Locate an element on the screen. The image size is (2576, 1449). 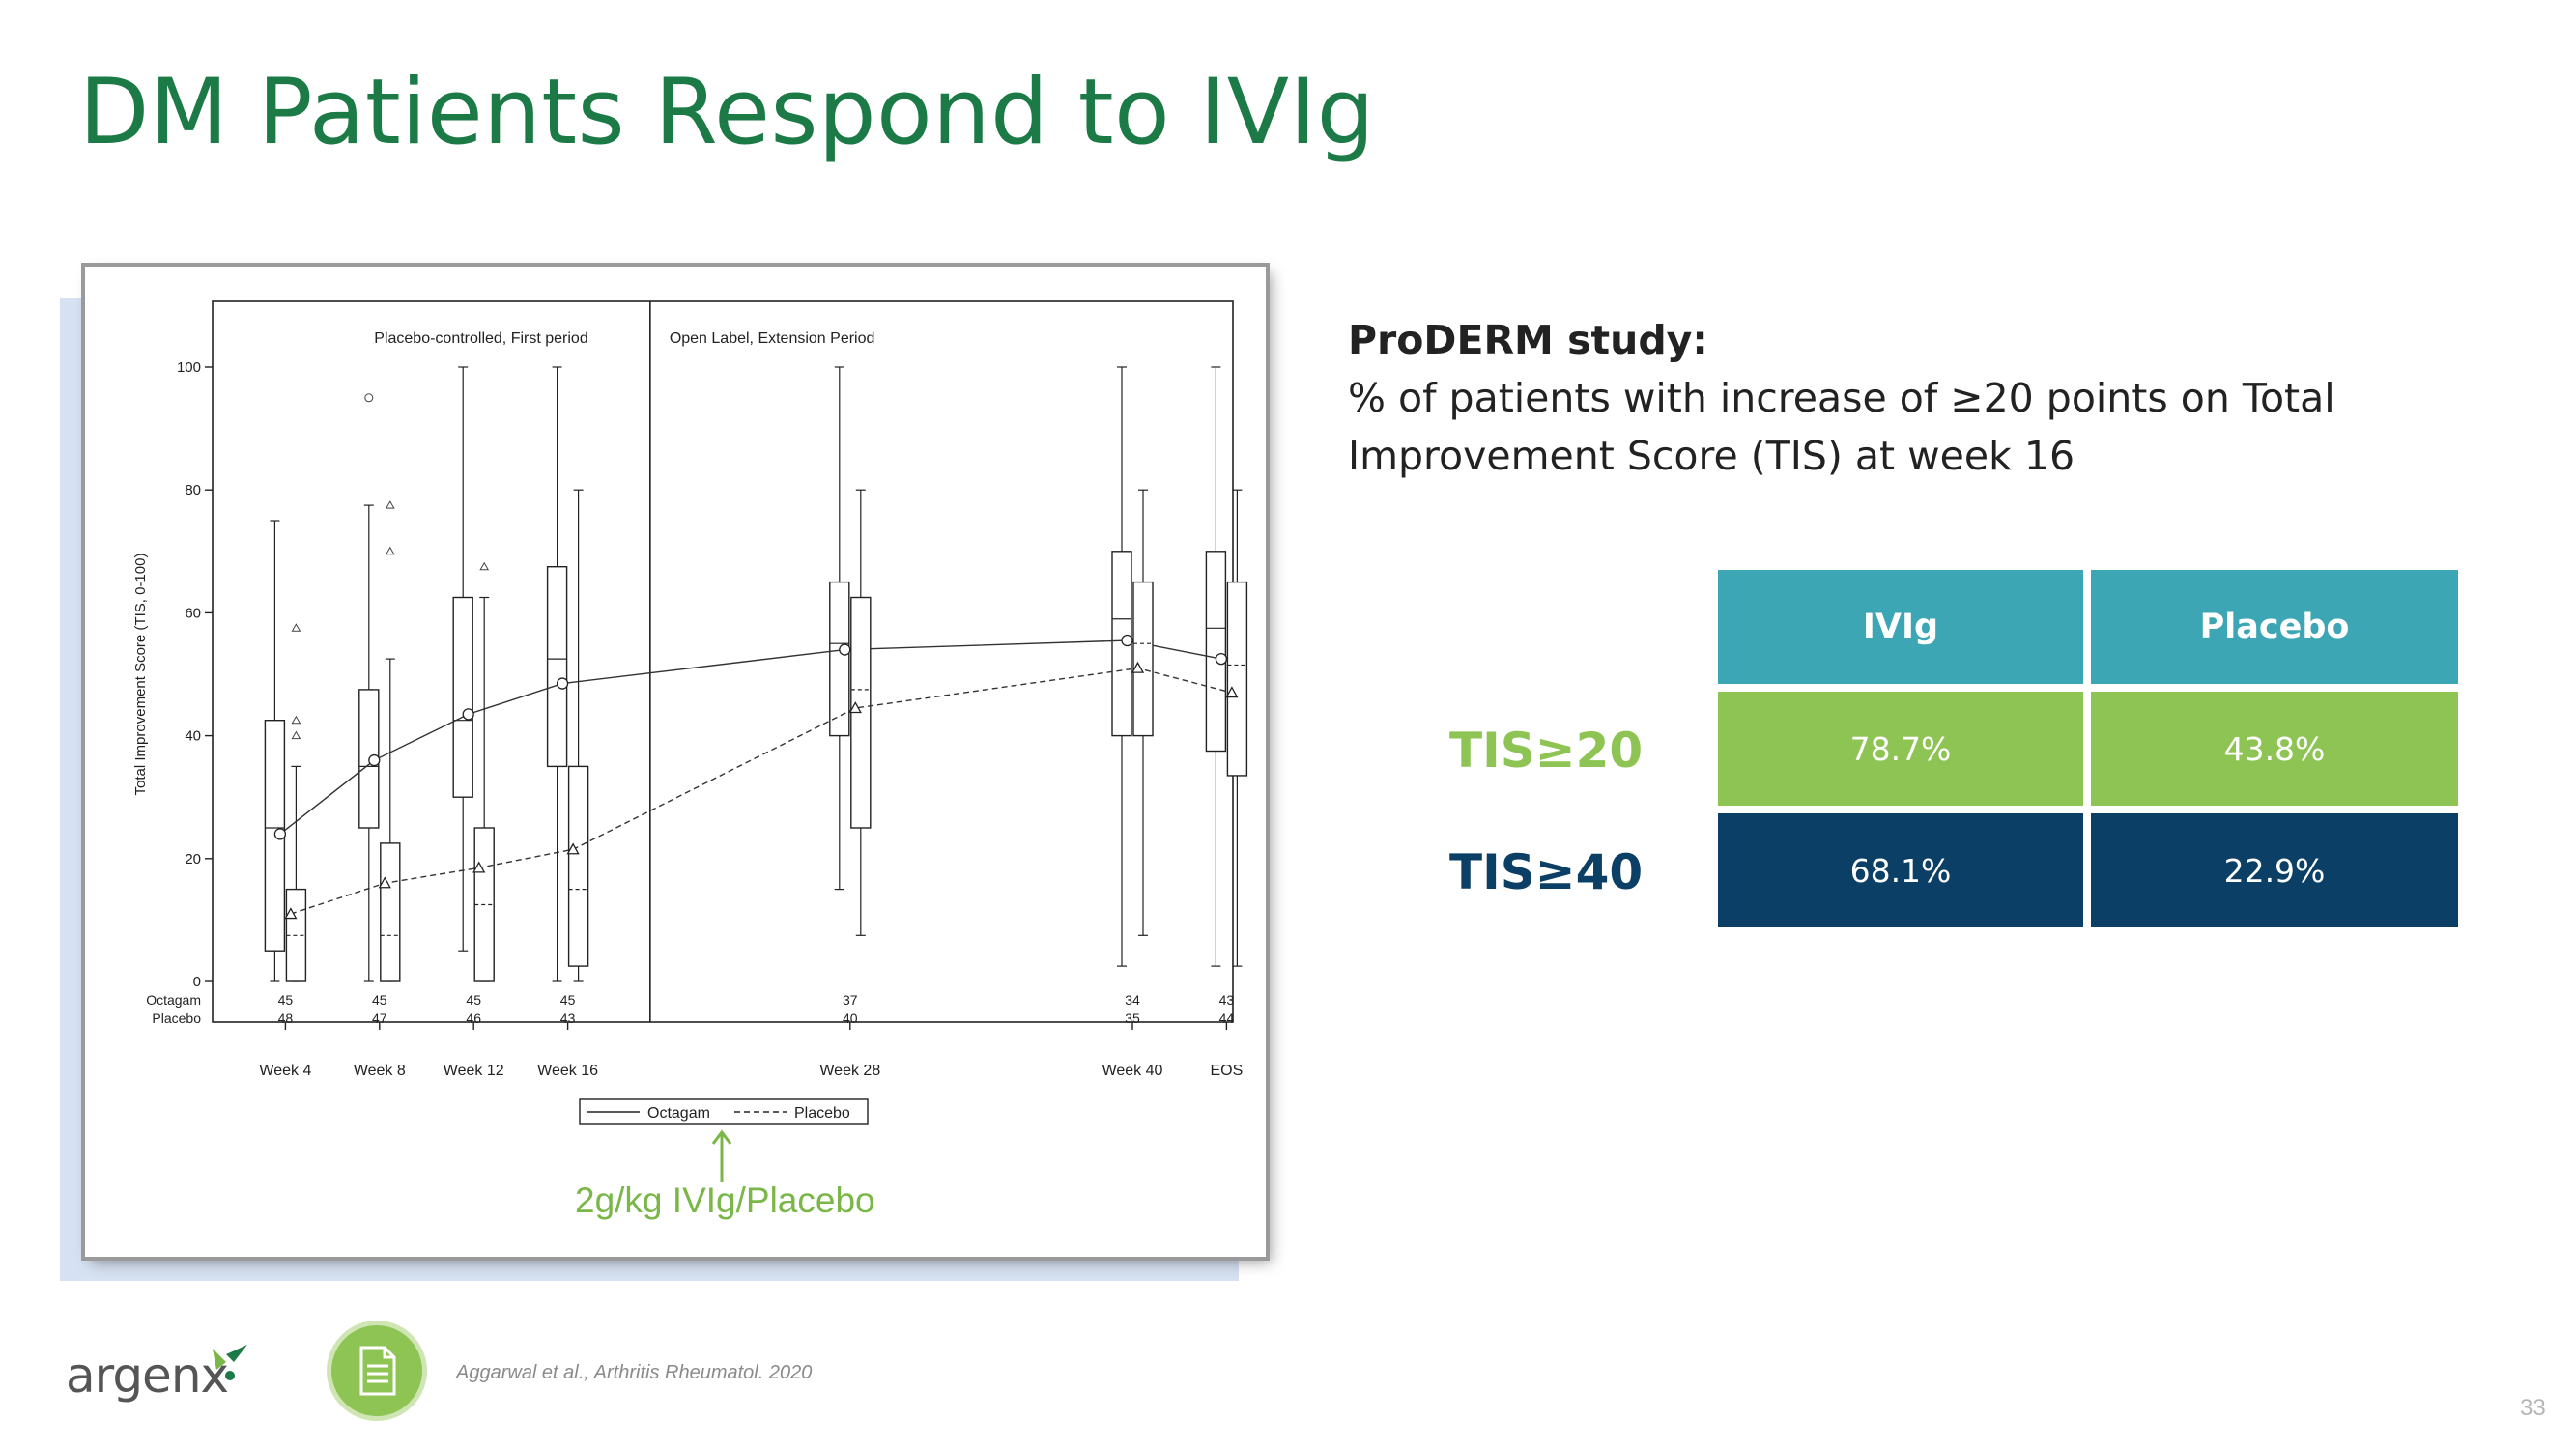
n-octagam: 37 is located at coordinates (851, 1000).